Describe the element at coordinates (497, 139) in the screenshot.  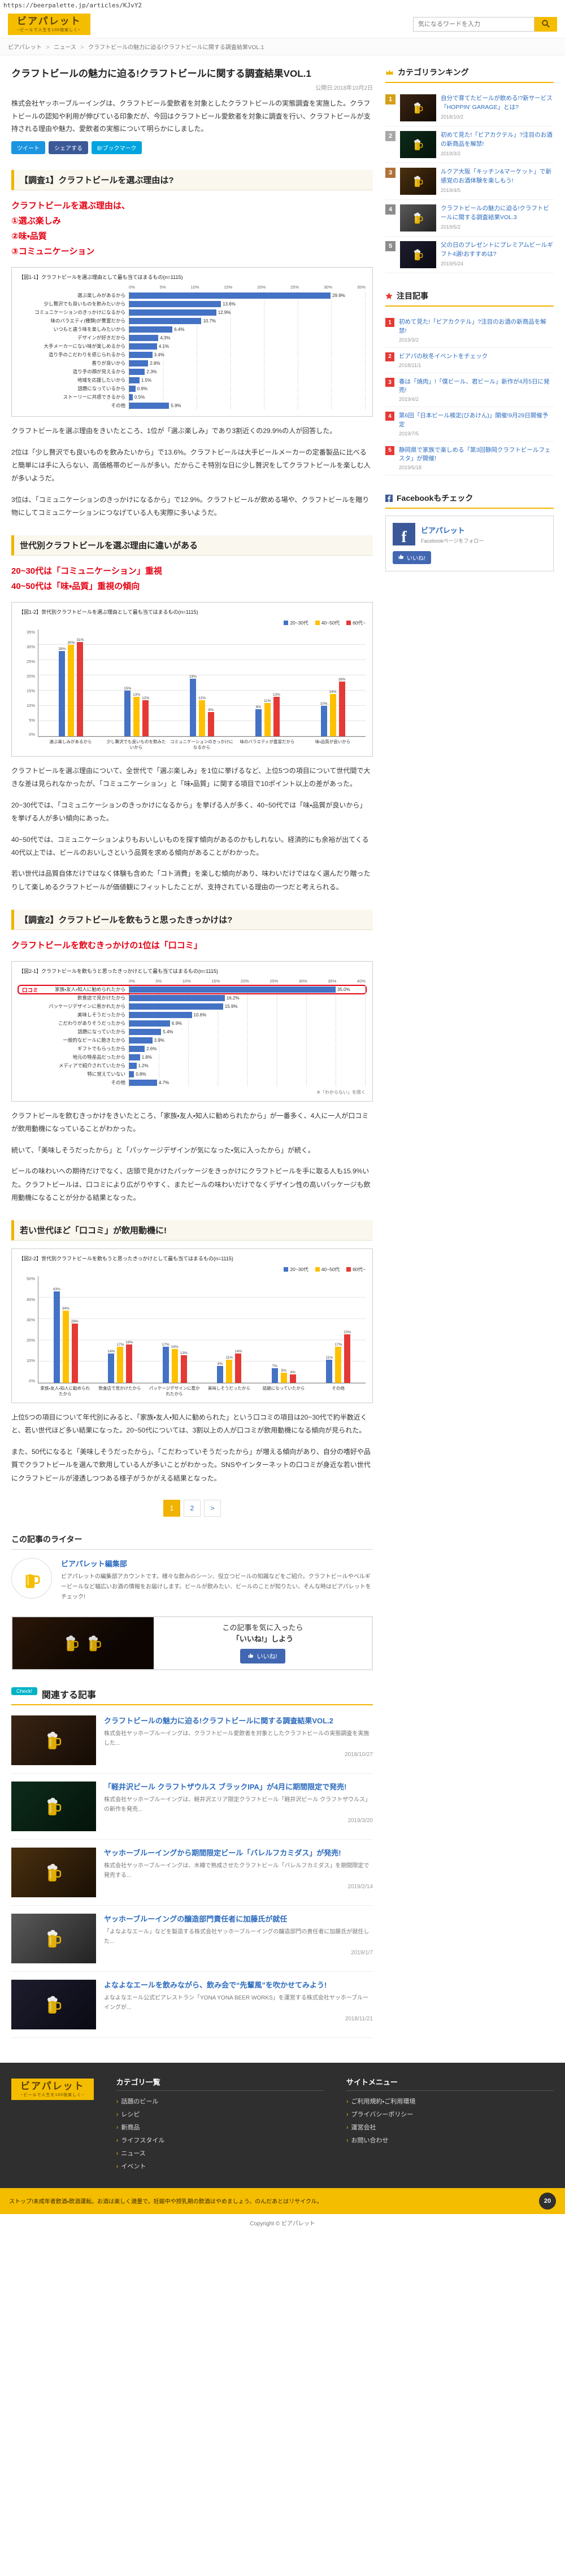
I see `ranking-article-link: 初めて見た!「ビアカクテル」?注目のお酒の新商品を解禁!` at that location.